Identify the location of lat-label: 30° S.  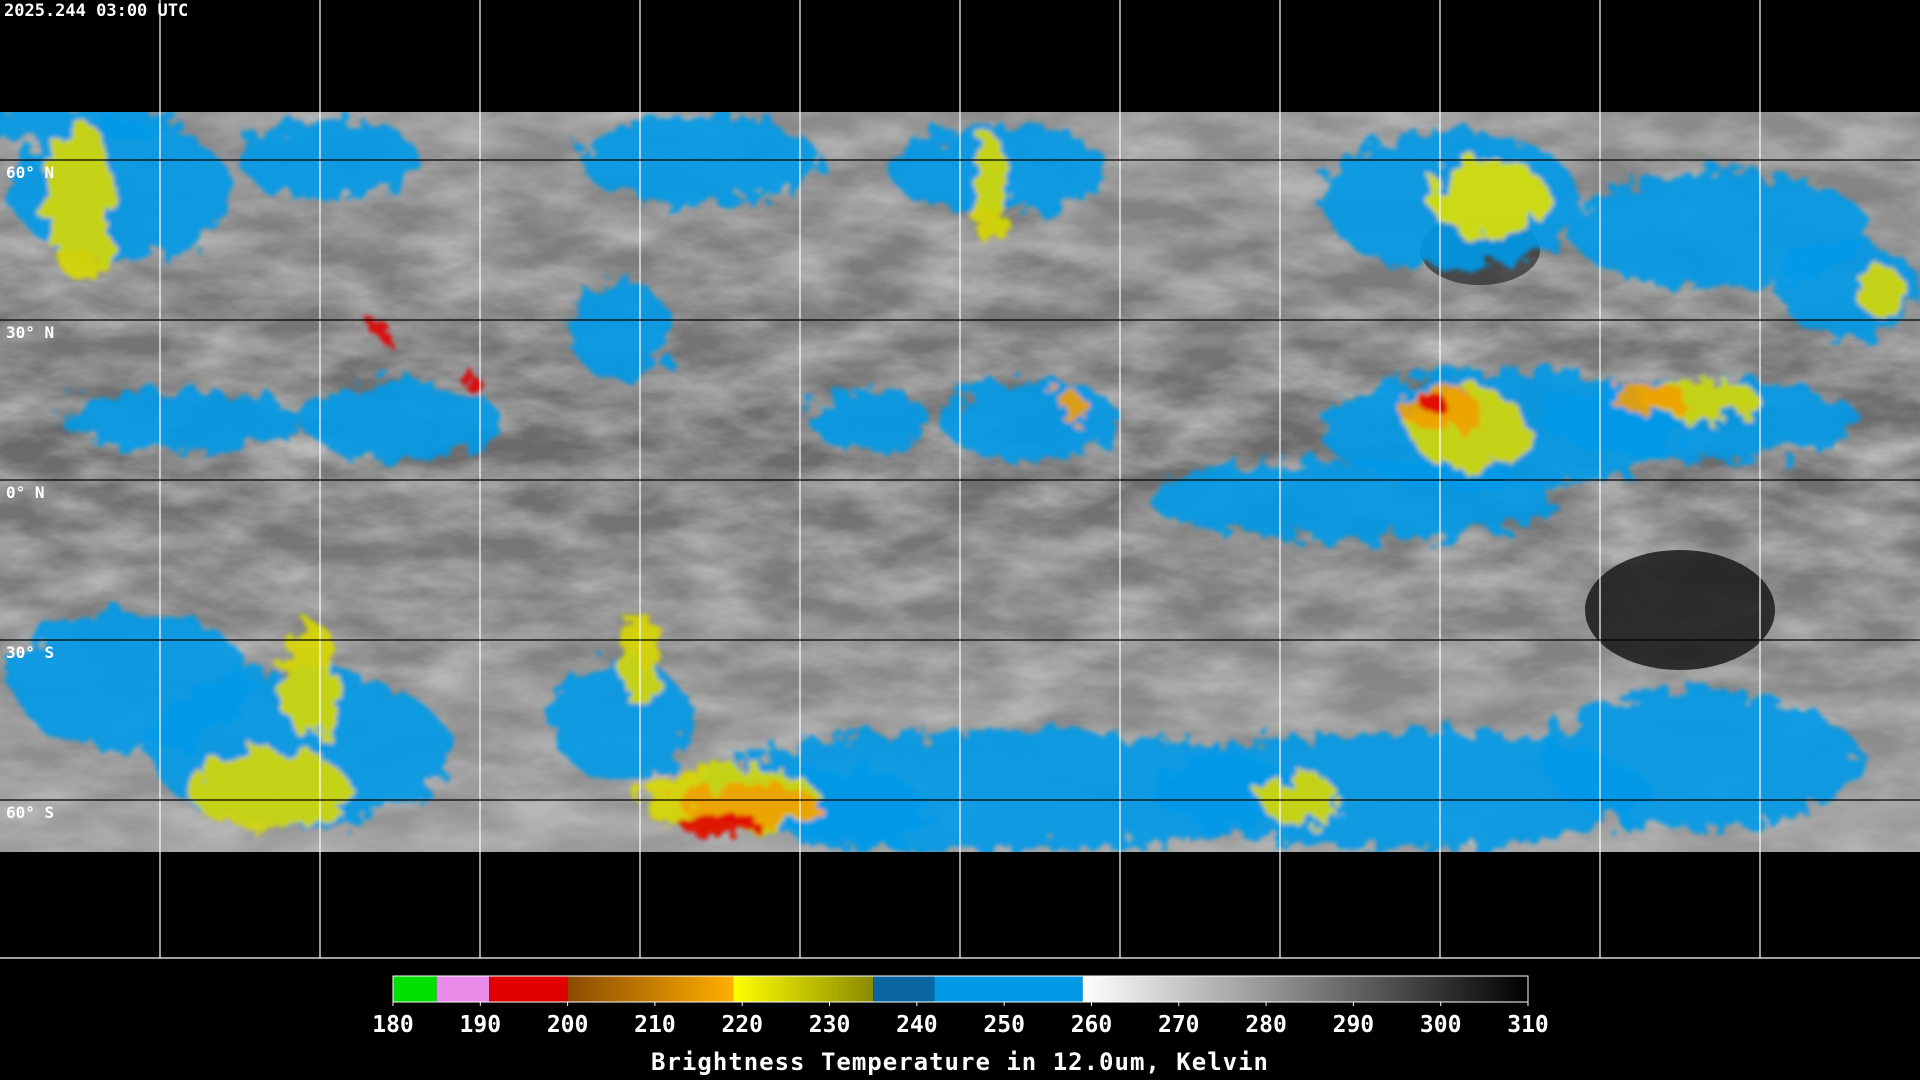
(30, 652).